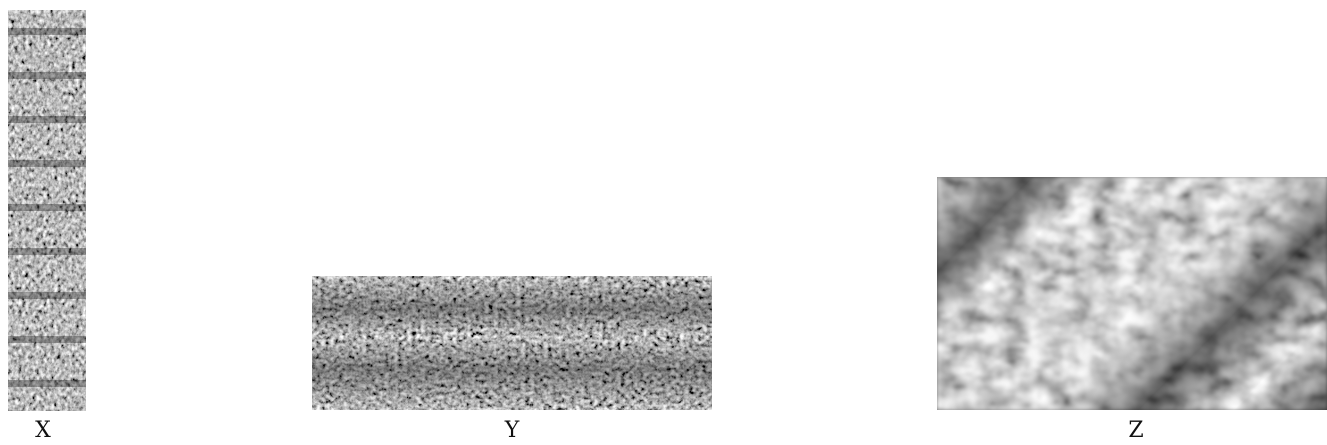  I want to click on panel-label-z: Z, so click(1136, 430).